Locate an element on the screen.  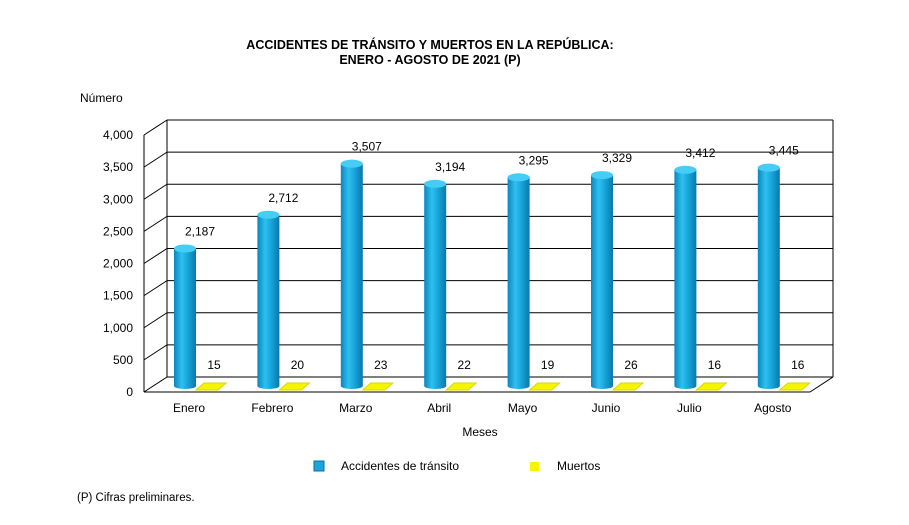
data-label-muertos: 20 is located at coordinates (298, 365).